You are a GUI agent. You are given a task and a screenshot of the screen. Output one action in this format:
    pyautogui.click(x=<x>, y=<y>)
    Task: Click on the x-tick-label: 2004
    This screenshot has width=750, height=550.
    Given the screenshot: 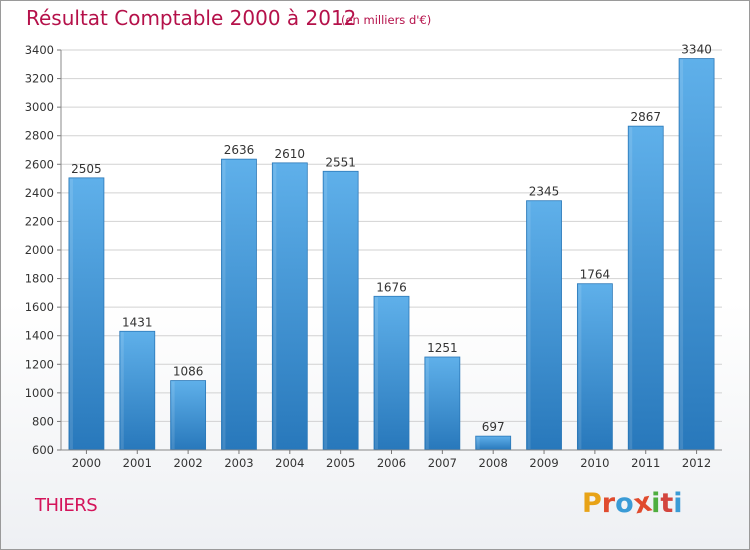 What is the action you would take?
    pyautogui.click(x=289, y=463)
    